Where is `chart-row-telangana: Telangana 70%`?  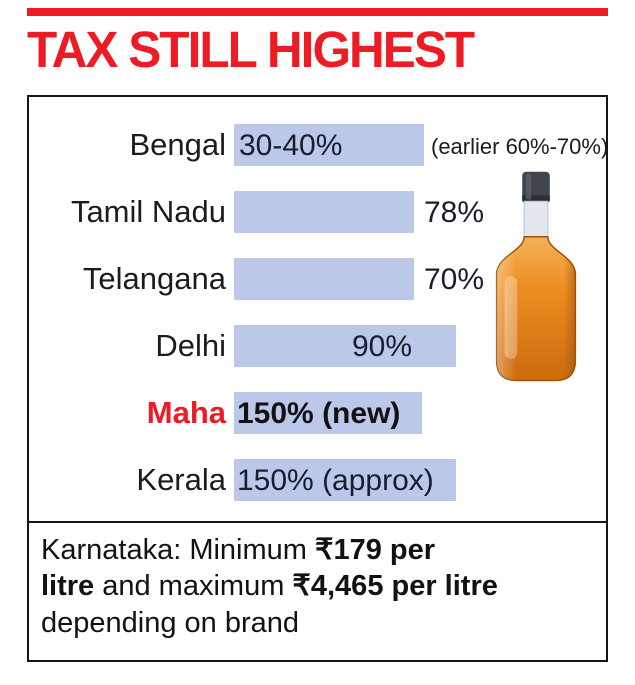 chart-row-telangana: Telangana 70% is located at coordinates (317, 278).